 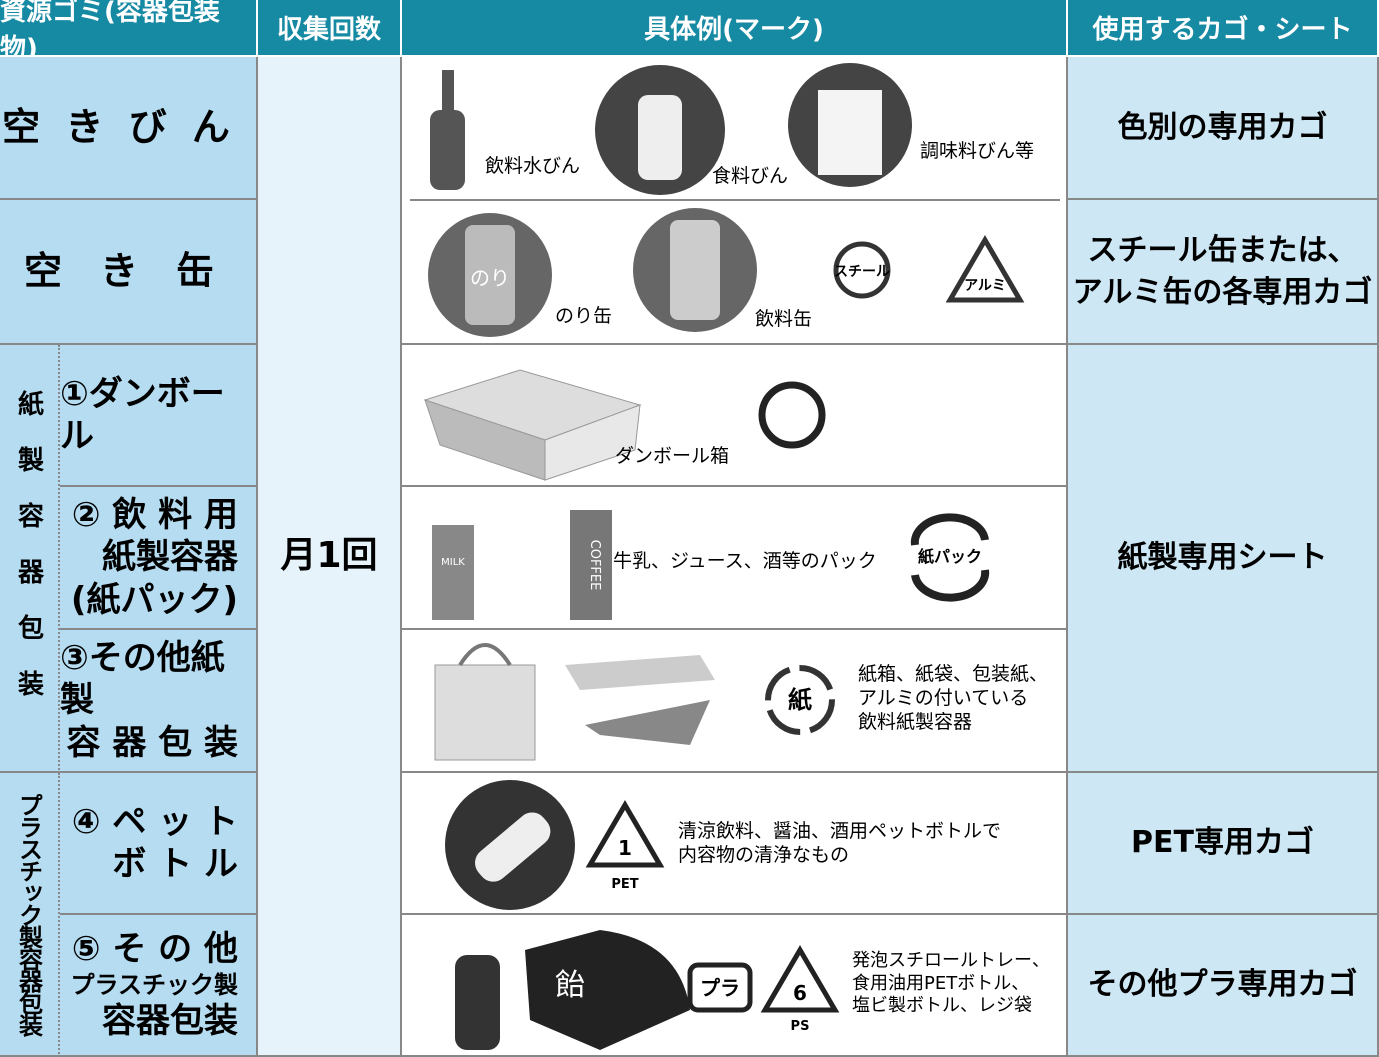 I want to click on example-line: 飲料紙製容器, so click(x=915, y=721).